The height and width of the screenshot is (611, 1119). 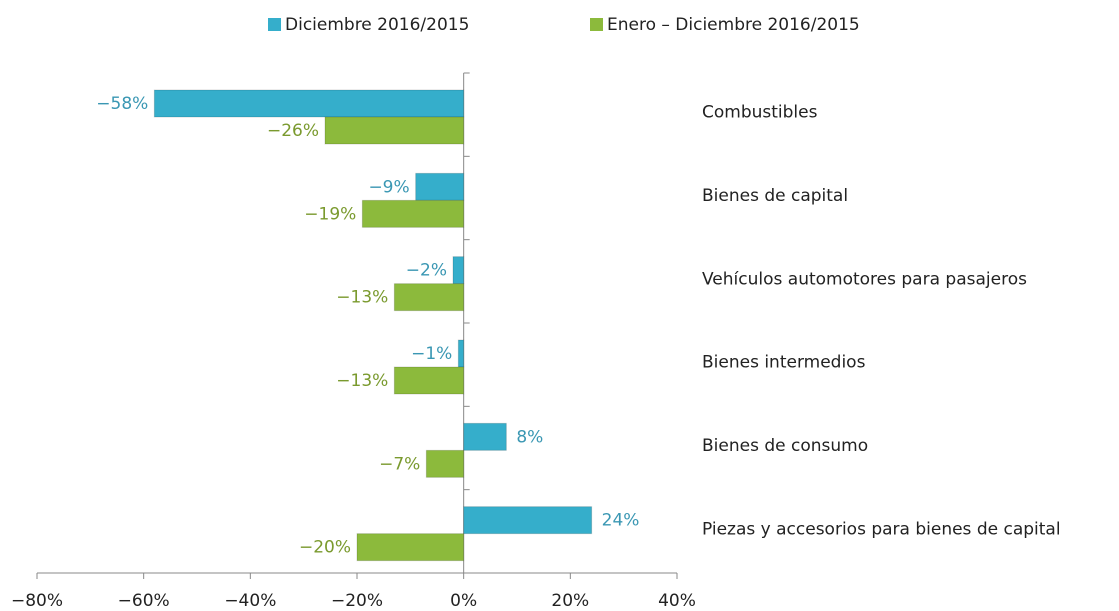 What do you see at coordinates (325, 548) in the screenshot?
I see `value-label: −20%` at bounding box center [325, 548].